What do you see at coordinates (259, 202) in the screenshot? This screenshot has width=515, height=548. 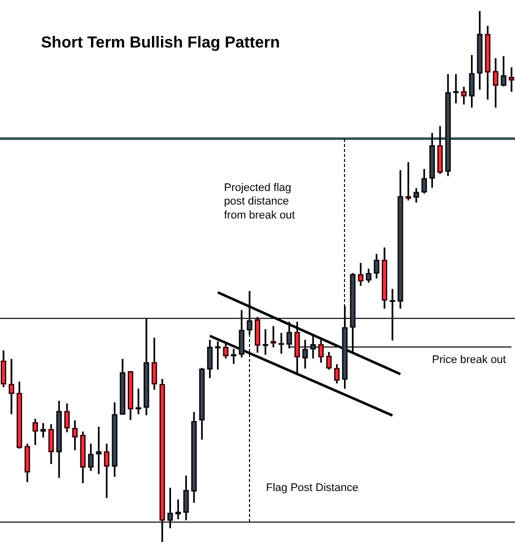 I see `annotation: Projected flag post distance from break out` at bounding box center [259, 202].